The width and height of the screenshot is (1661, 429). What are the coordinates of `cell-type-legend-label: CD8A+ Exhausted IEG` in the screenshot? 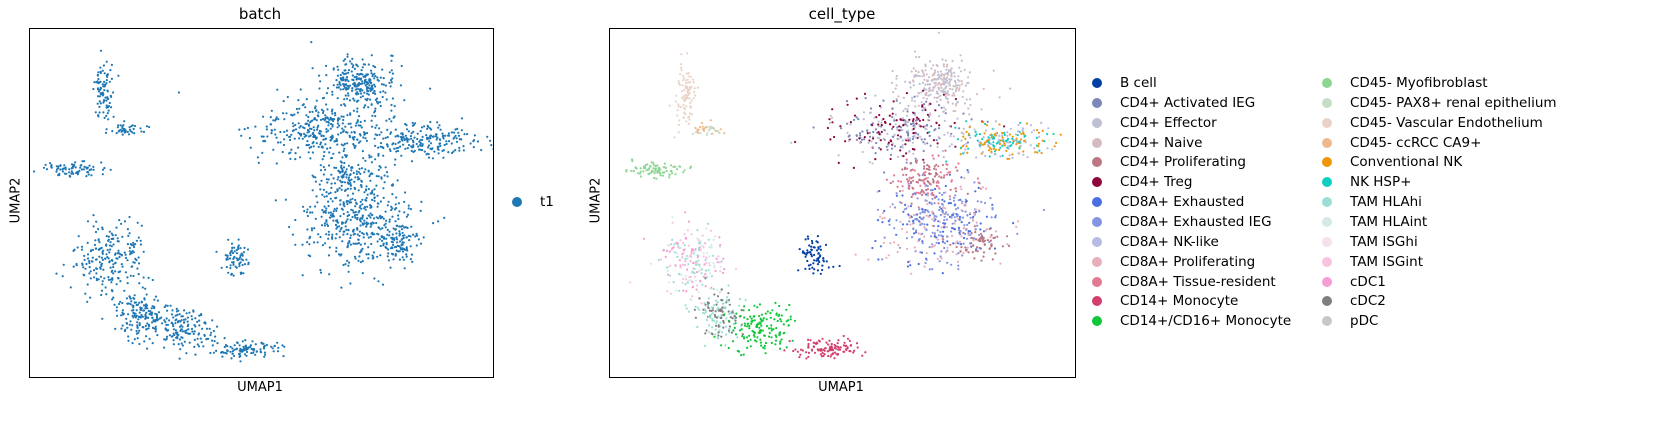 It's located at (1196, 221).